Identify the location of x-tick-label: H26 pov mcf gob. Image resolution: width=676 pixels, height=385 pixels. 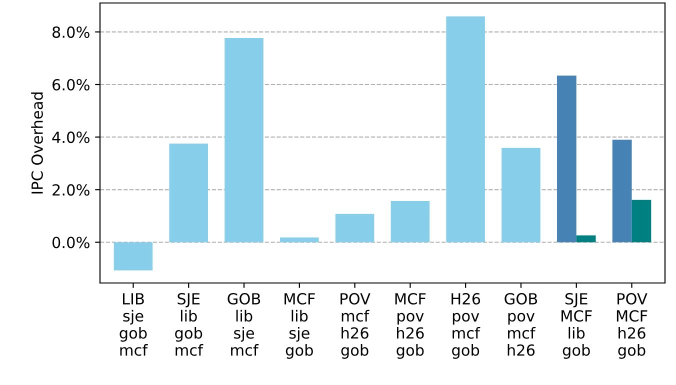
(466, 325).